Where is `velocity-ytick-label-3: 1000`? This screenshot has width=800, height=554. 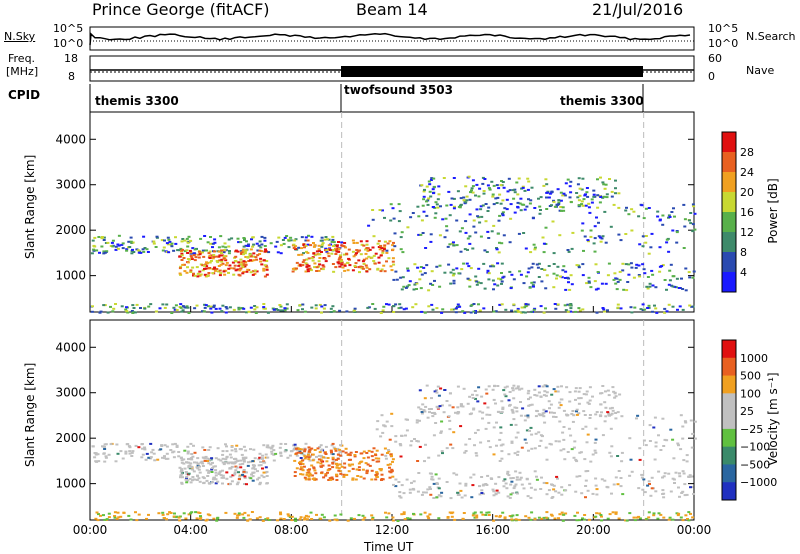 velocity-ytick-label-3: 1000 is located at coordinates (70, 484).